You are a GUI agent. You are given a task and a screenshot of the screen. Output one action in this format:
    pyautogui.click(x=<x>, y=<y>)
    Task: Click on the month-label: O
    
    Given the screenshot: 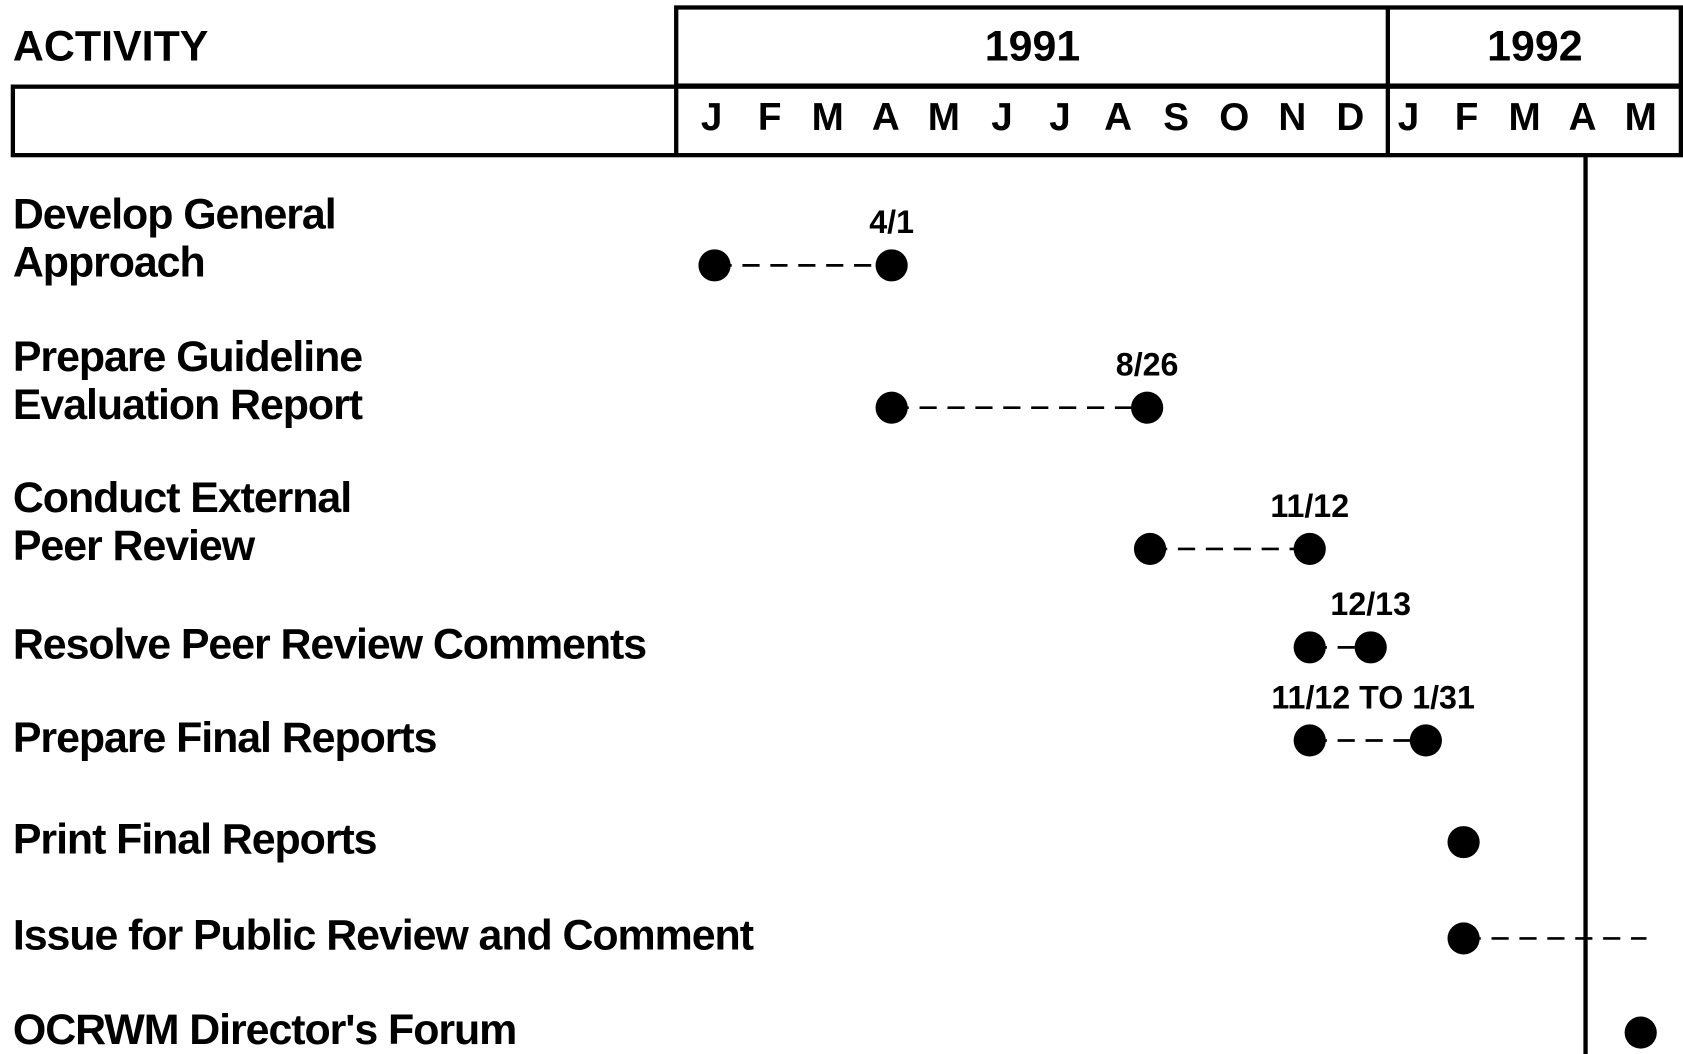 What is the action you would take?
    pyautogui.click(x=1234, y=117)
    